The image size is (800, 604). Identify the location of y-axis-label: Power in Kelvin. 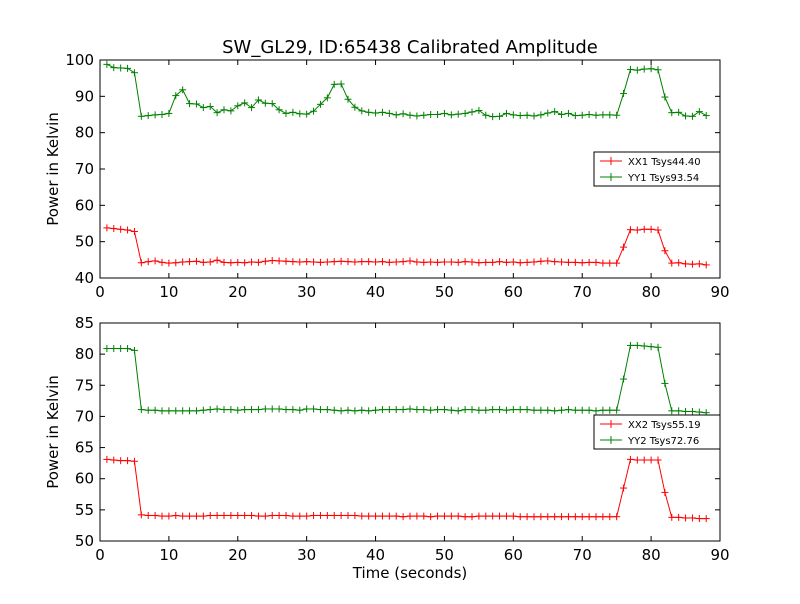
(53, 169).